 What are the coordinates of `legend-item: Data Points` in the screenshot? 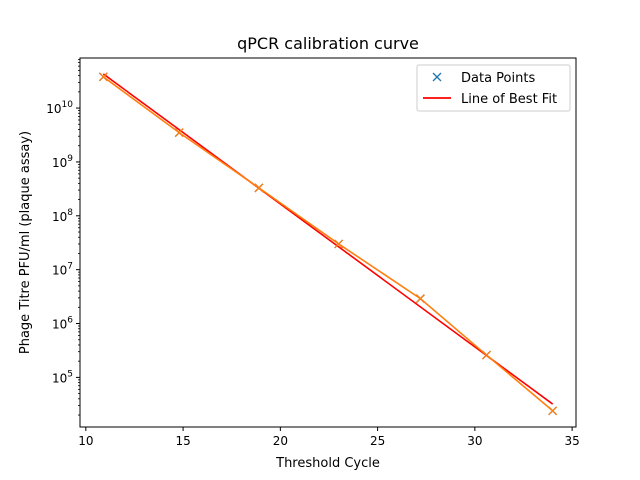 It's located at (483, 78).